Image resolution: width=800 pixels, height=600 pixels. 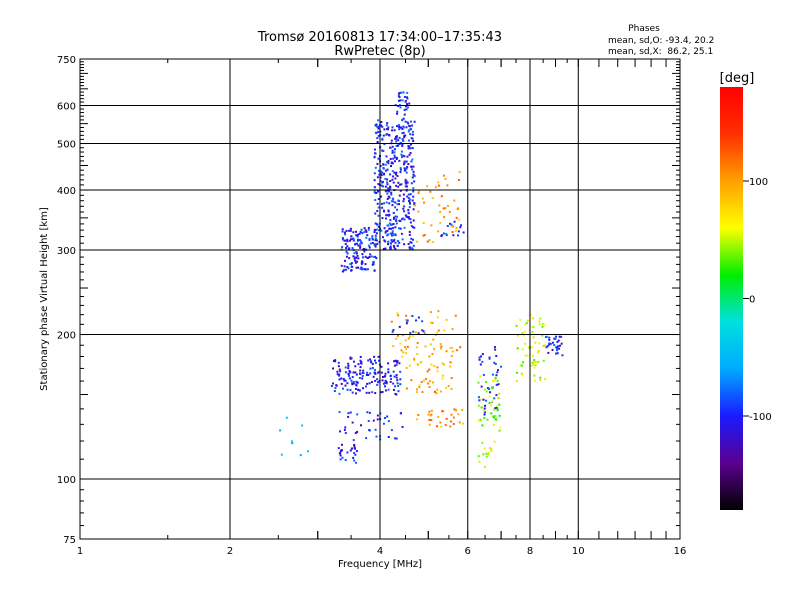 What do you see at coordinates (66, 145) in the screenshot?
I see `y-tick-label: 500` at bounding box center [66, 145].